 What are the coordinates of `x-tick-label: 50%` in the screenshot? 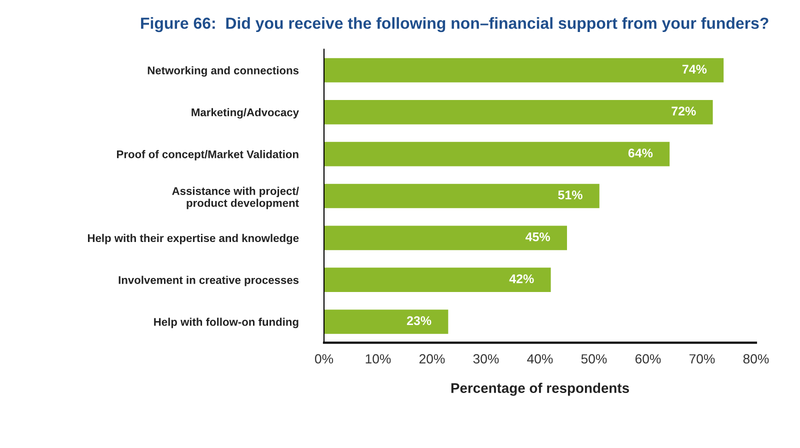 It's located at (594, 359).